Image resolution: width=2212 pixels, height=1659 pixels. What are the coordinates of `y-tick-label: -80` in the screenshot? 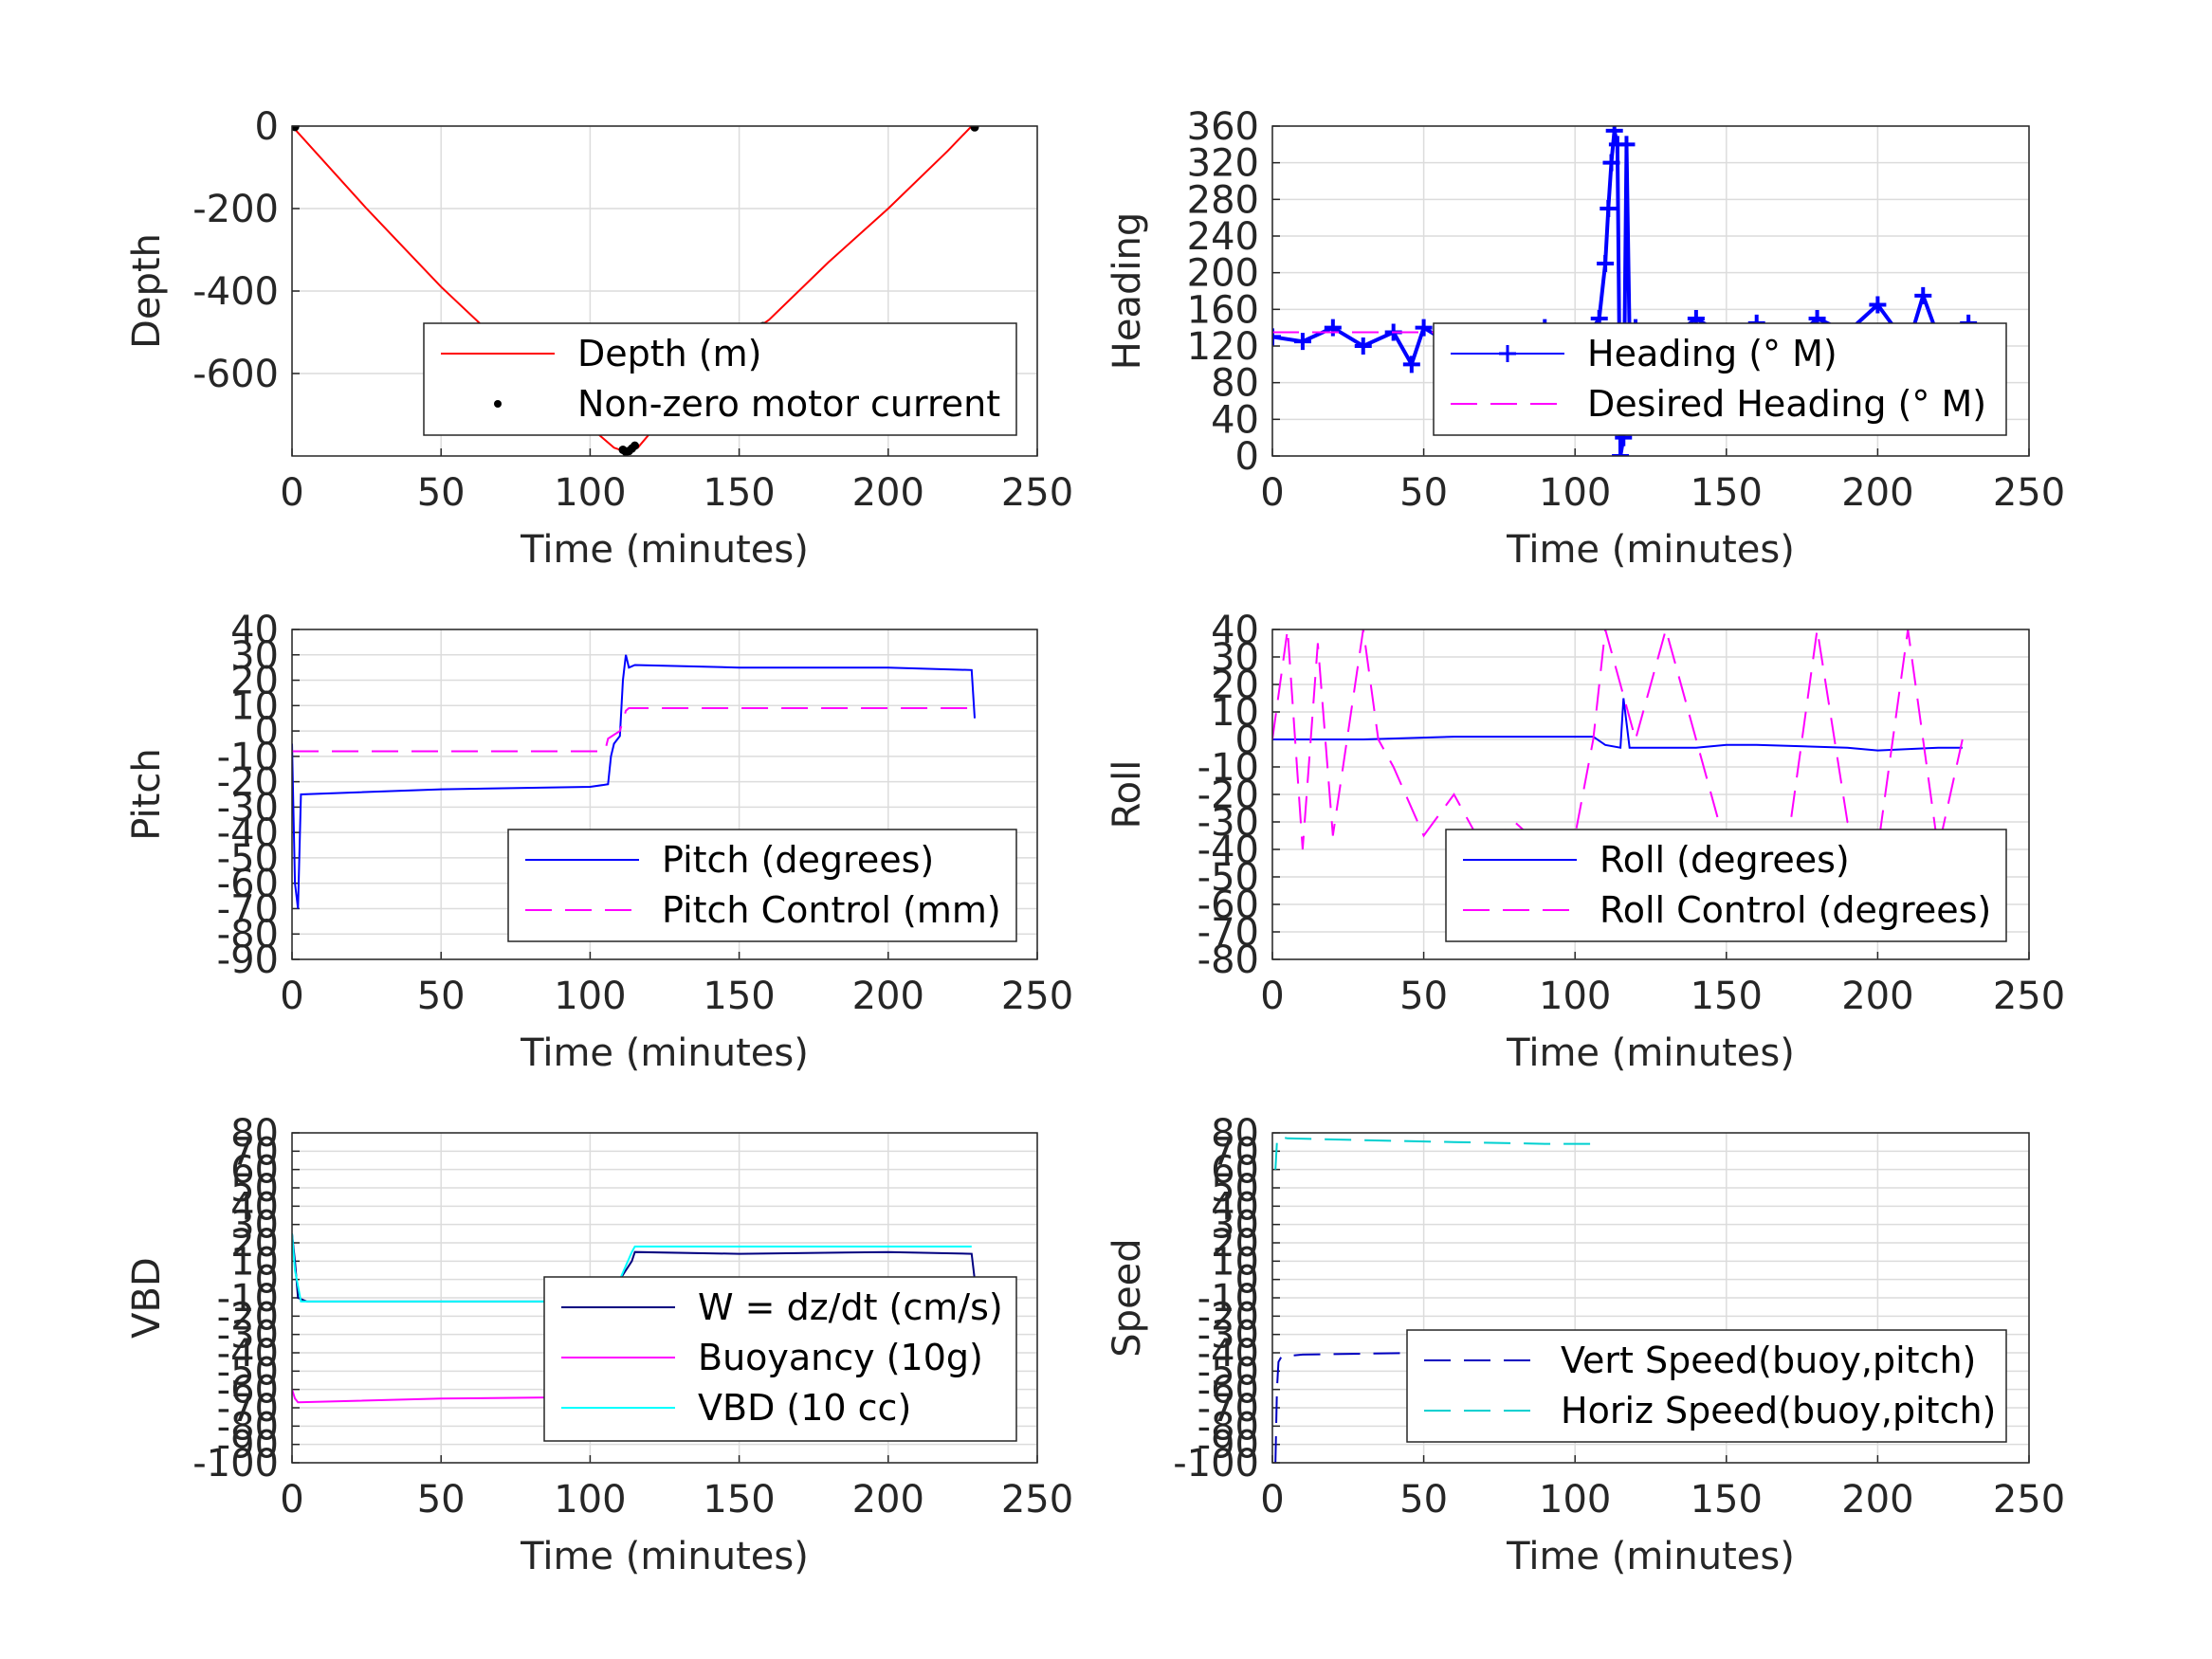 It's located at (1228, 960).